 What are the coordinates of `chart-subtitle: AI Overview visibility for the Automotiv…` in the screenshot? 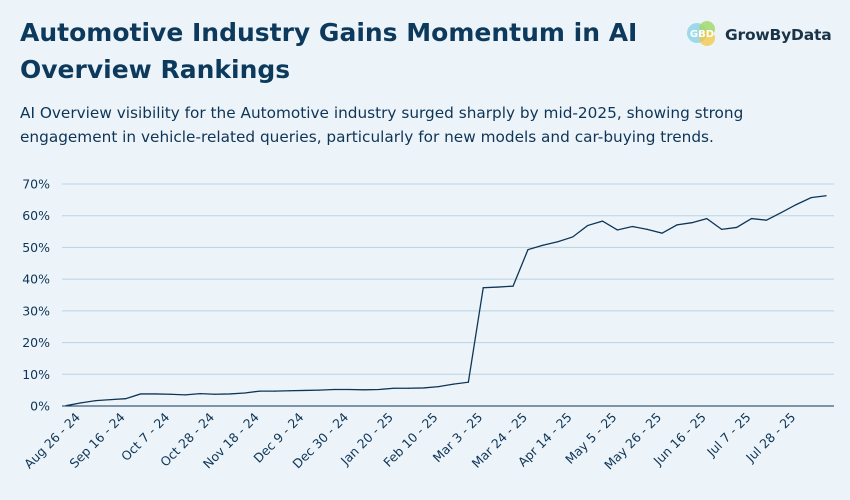 It's located at (382, 125).